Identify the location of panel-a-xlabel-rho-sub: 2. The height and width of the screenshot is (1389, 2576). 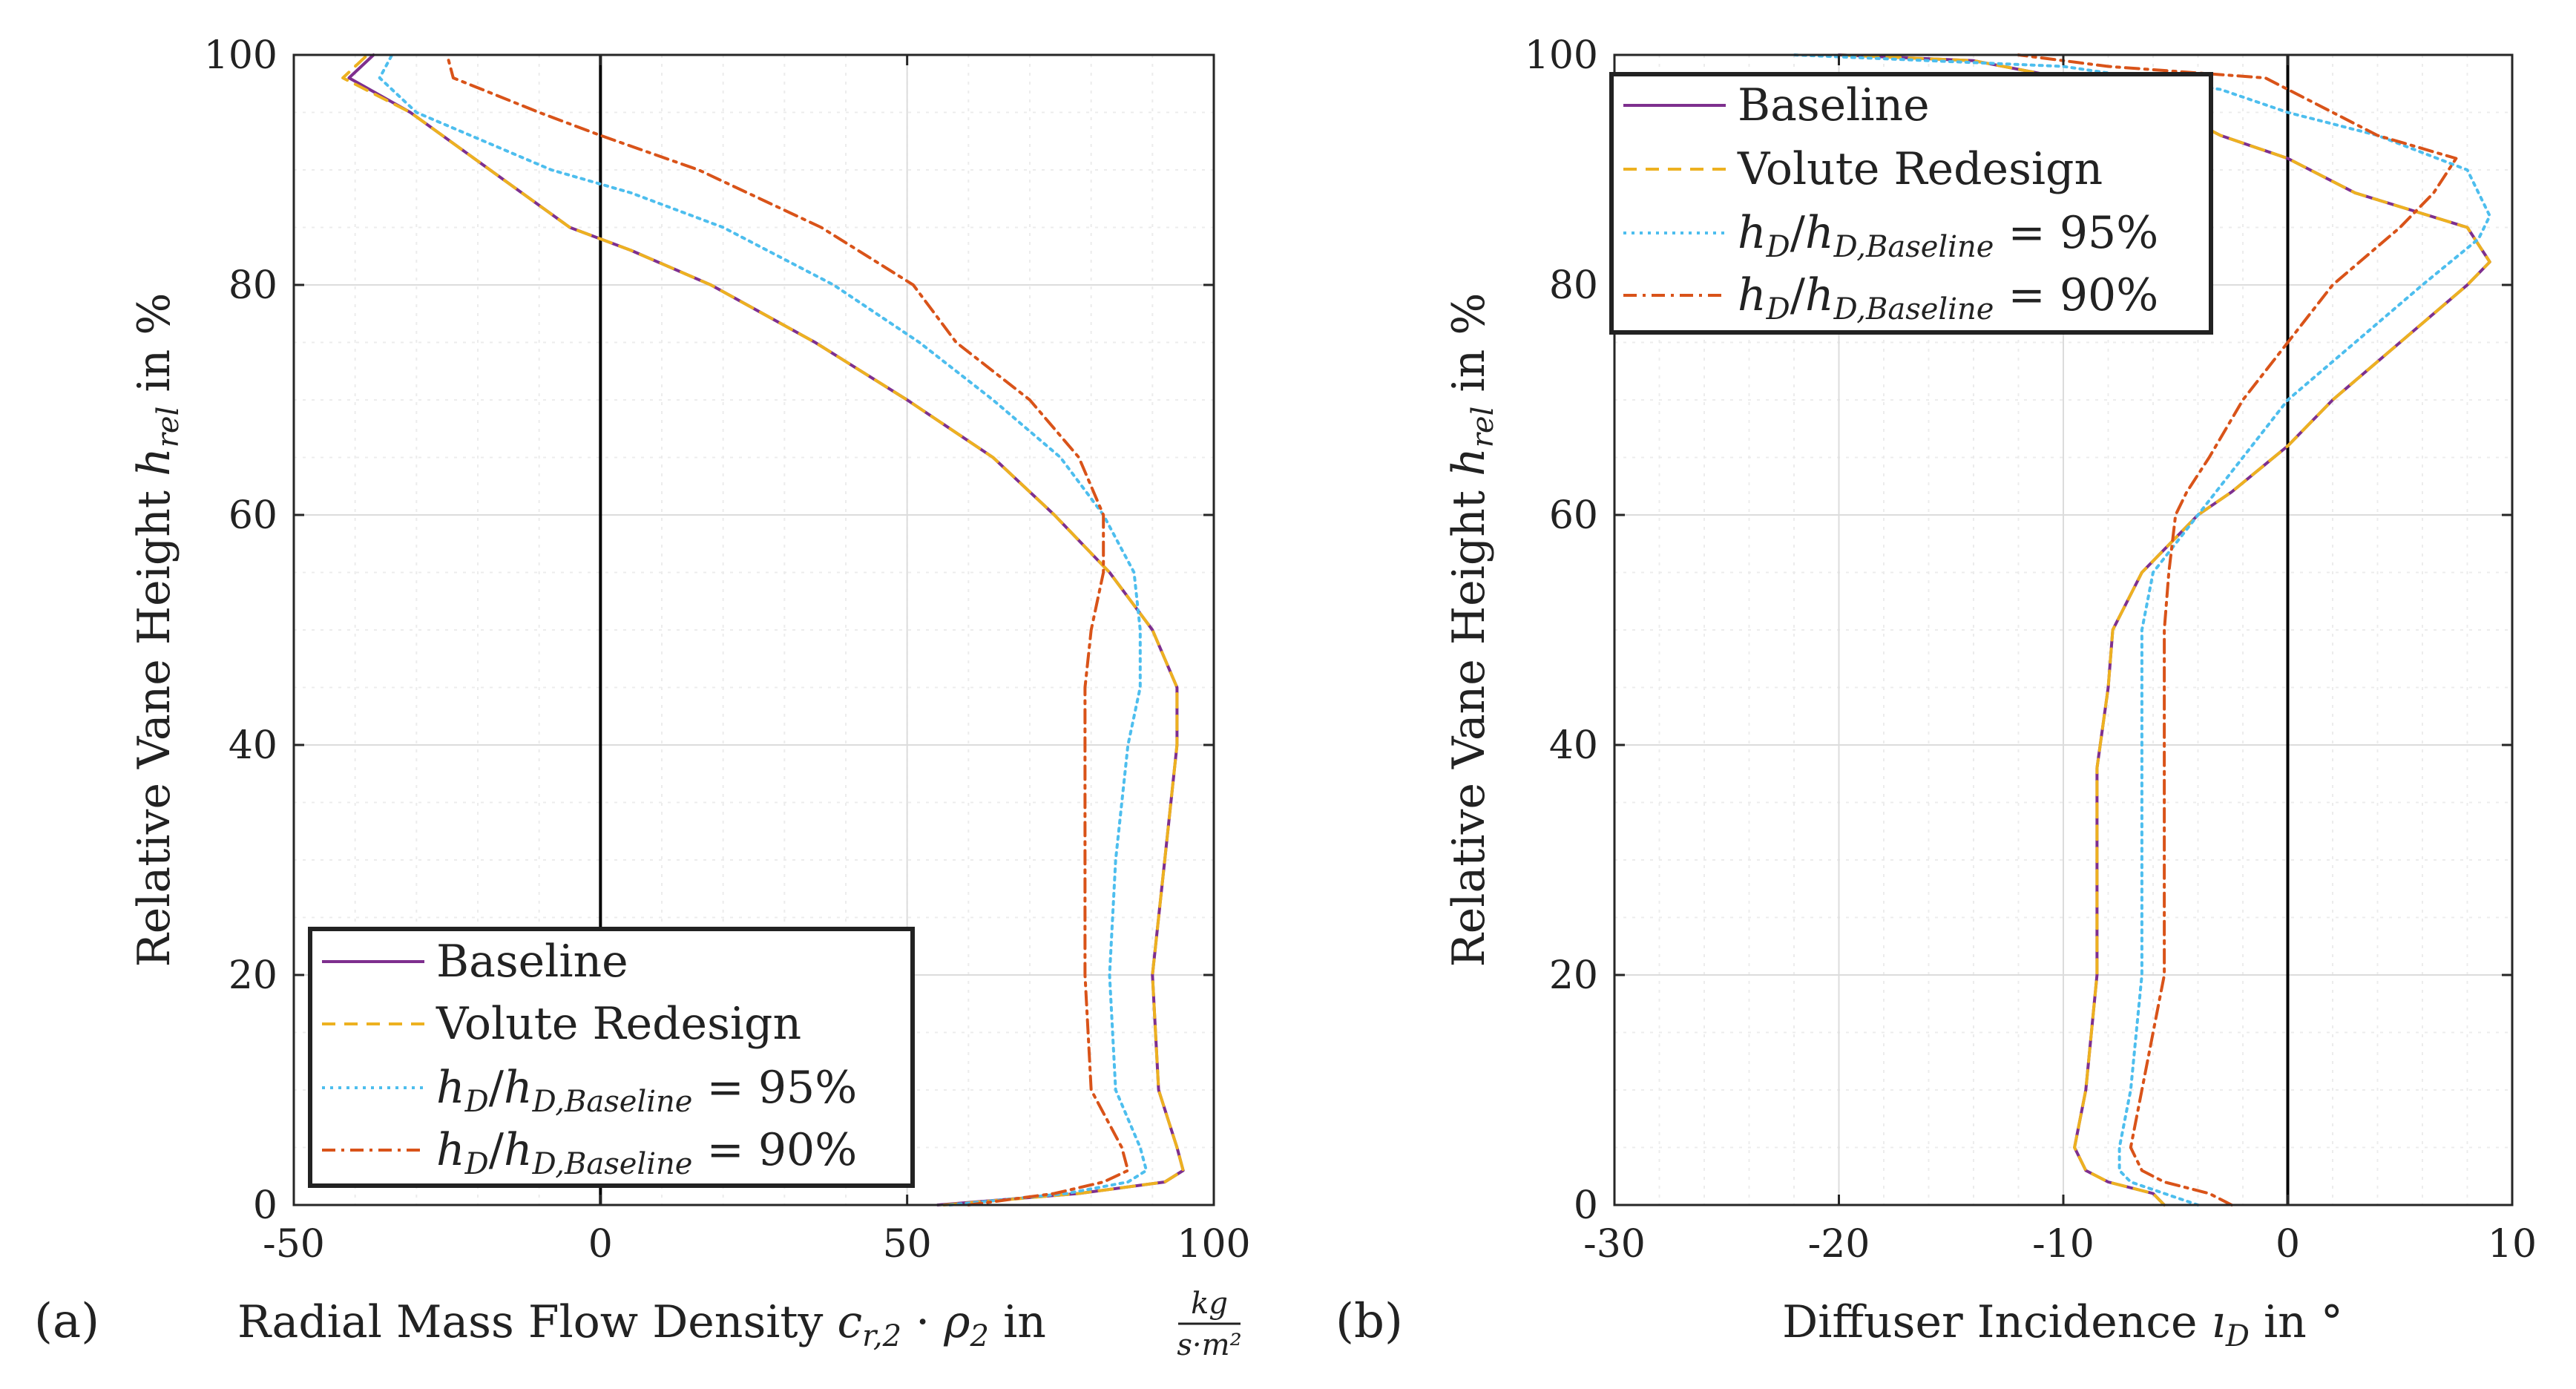
(979, 1336).